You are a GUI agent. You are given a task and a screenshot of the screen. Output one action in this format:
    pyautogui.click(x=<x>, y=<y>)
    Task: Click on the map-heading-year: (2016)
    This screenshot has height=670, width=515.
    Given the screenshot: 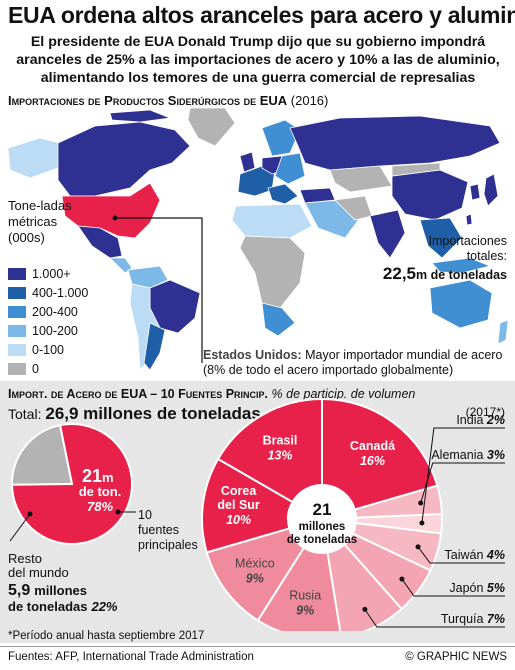 What is the action you would take?
    pyautogui.click(x=309, y=100)
    